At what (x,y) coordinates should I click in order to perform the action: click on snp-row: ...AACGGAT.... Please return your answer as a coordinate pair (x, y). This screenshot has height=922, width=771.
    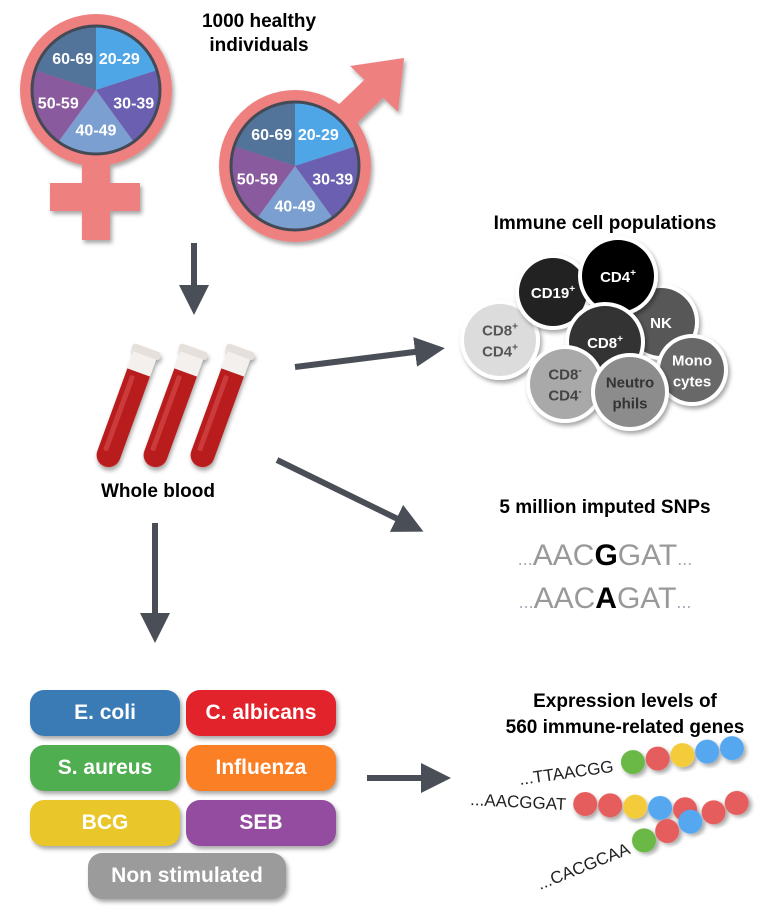
    Looking at the image, I should click on (605, 555).